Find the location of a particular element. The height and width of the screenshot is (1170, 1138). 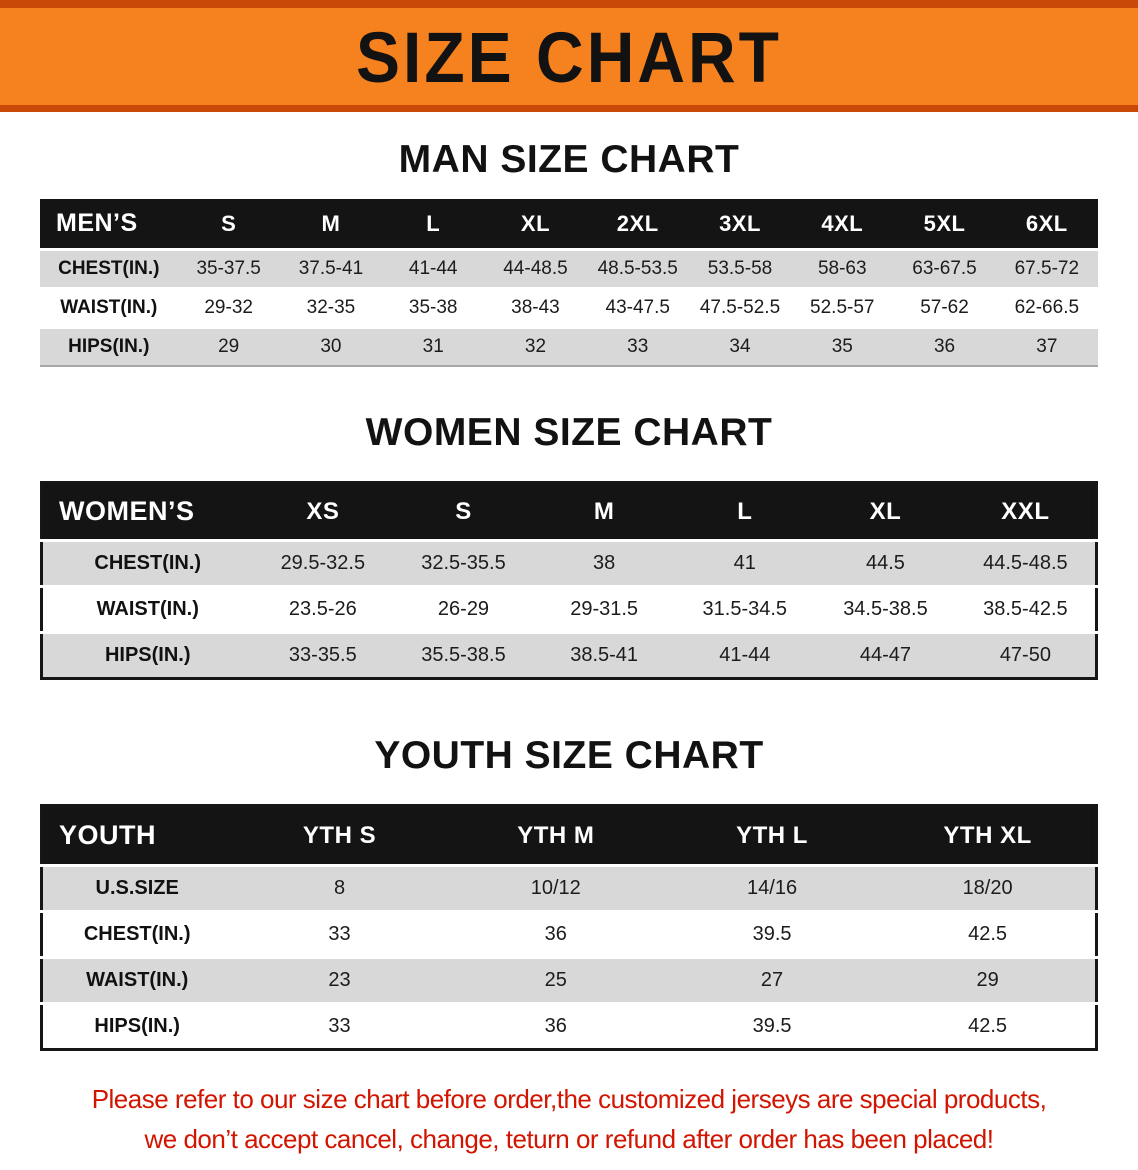

men-size-header: 3XL is located at coordinates (740, 224).